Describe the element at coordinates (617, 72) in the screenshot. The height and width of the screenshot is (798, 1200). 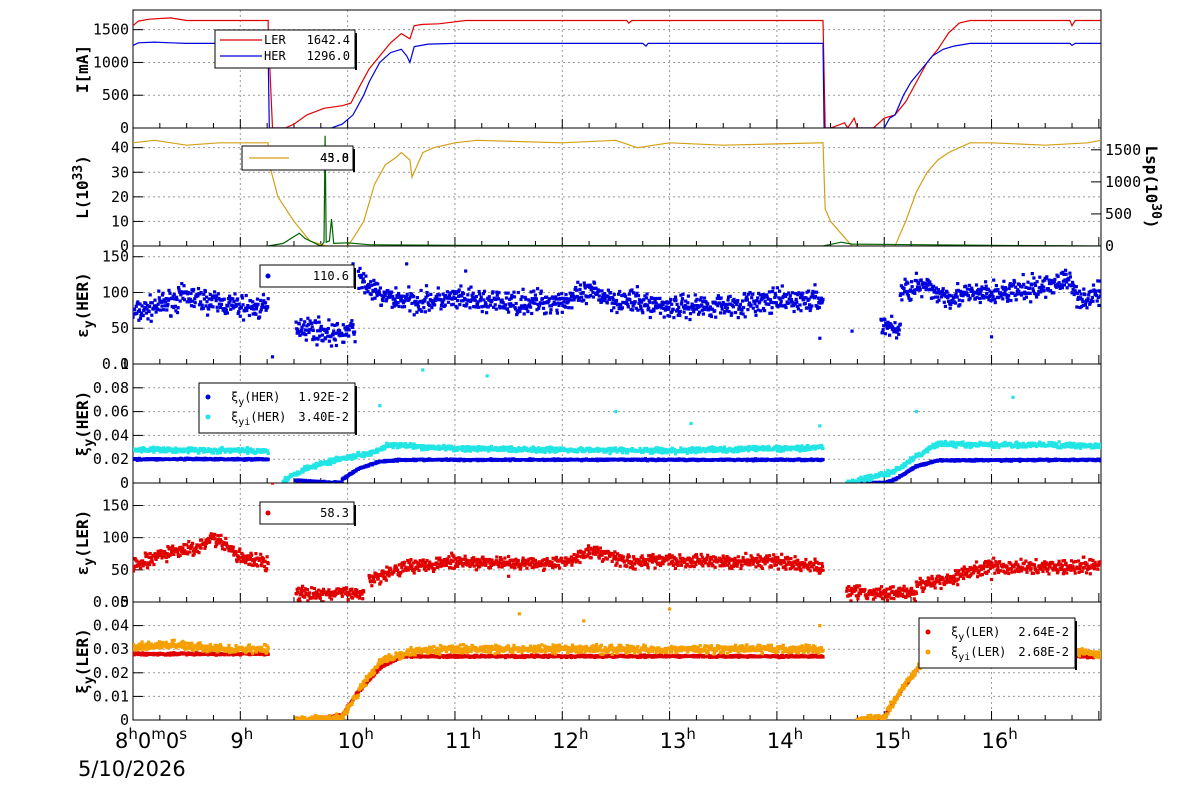
I see `series-line-LER` at that location.